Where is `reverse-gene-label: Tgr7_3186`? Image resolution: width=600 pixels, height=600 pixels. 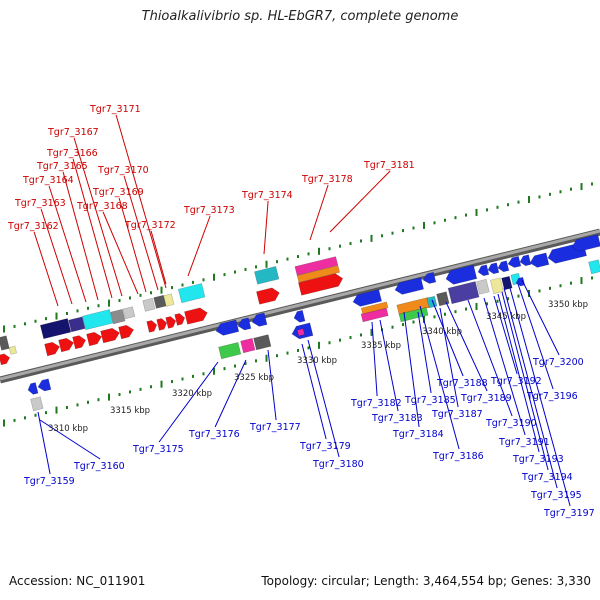 reverse-gene-label: Tgr7_3186 is located at coordinates (458, 456).